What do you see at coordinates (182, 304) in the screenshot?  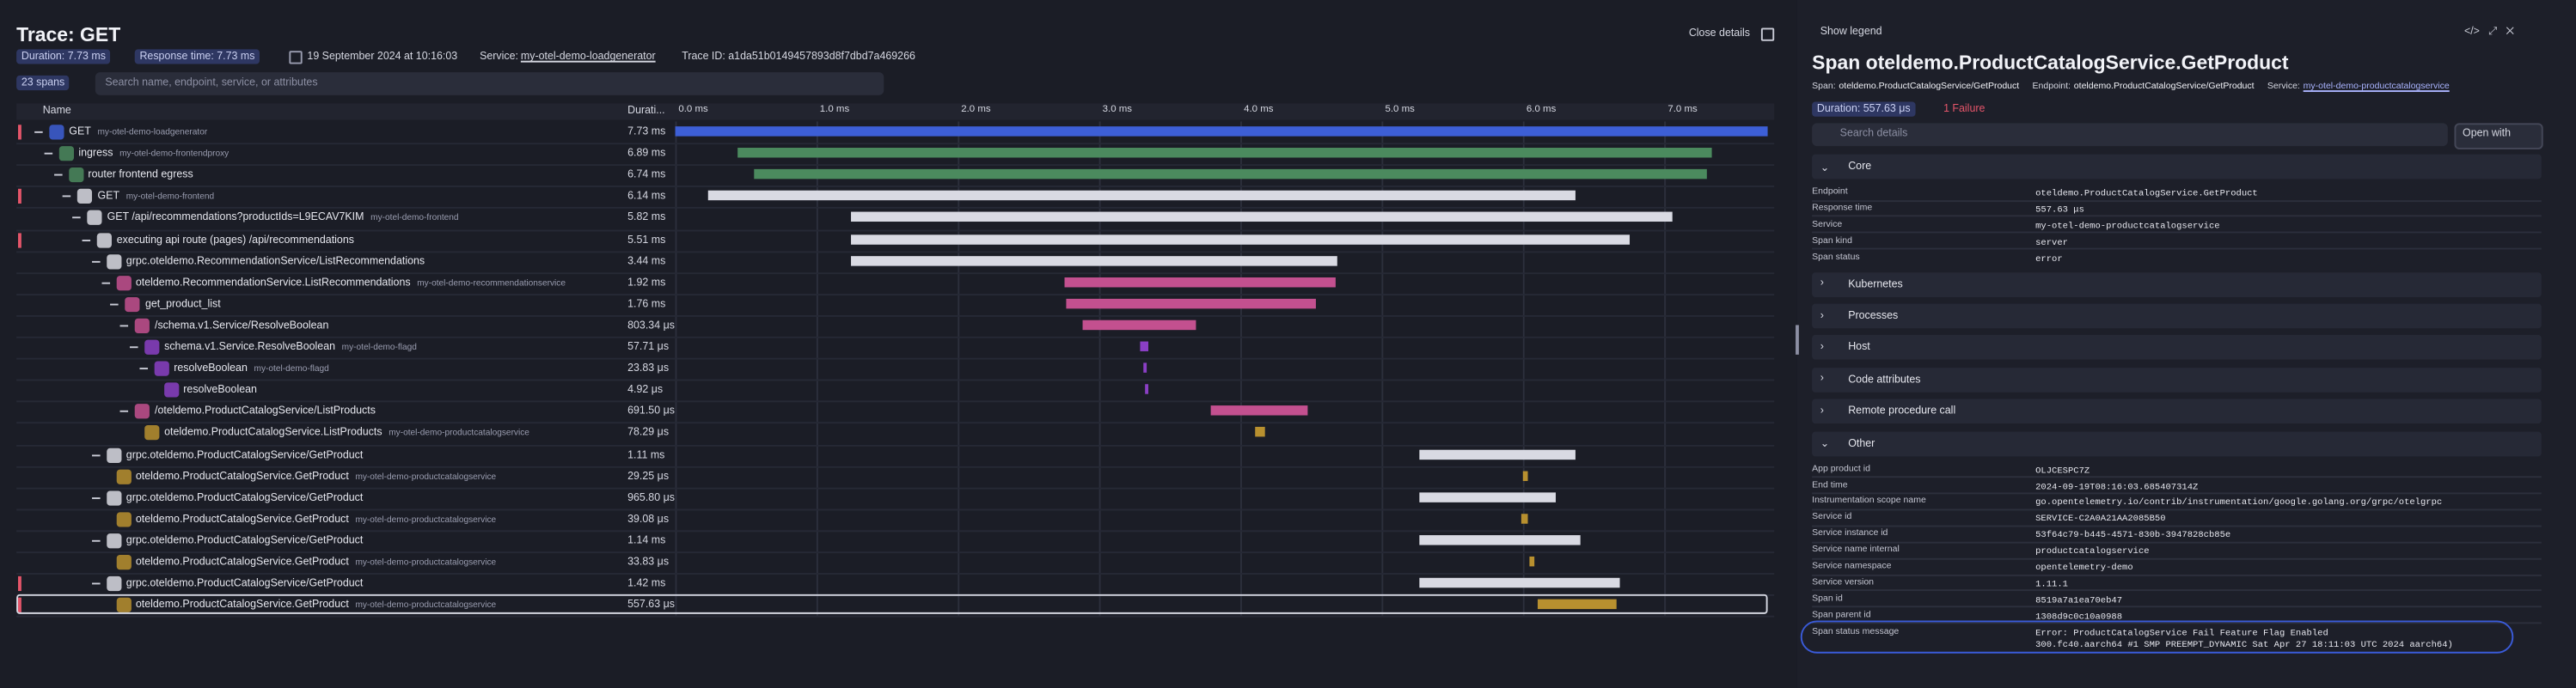 I see `span-name: get_product_list` at bounding box center [182, 304].